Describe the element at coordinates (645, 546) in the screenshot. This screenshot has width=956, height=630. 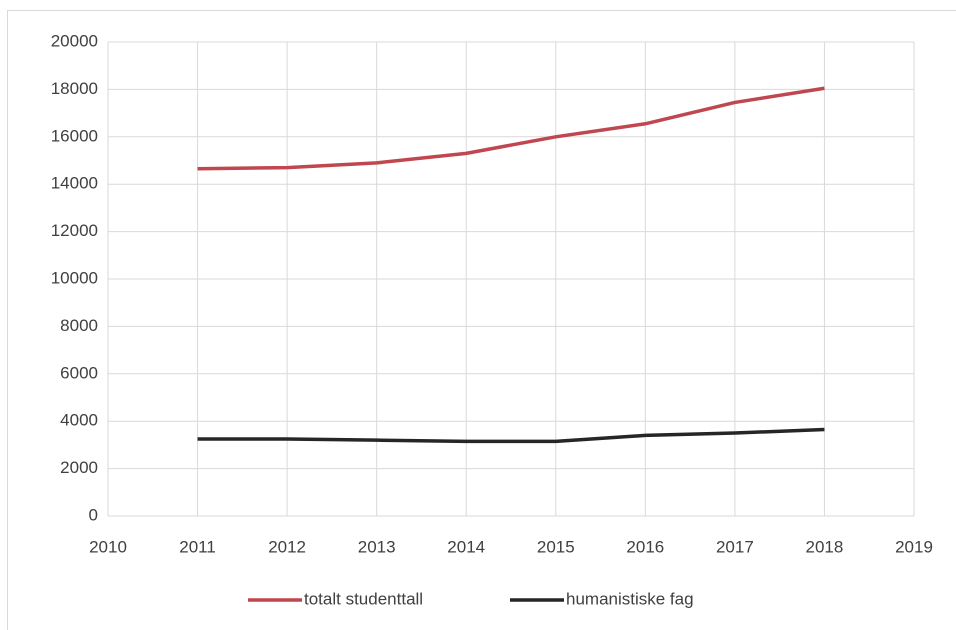
I see `x-tick-label: 2016` at that location.